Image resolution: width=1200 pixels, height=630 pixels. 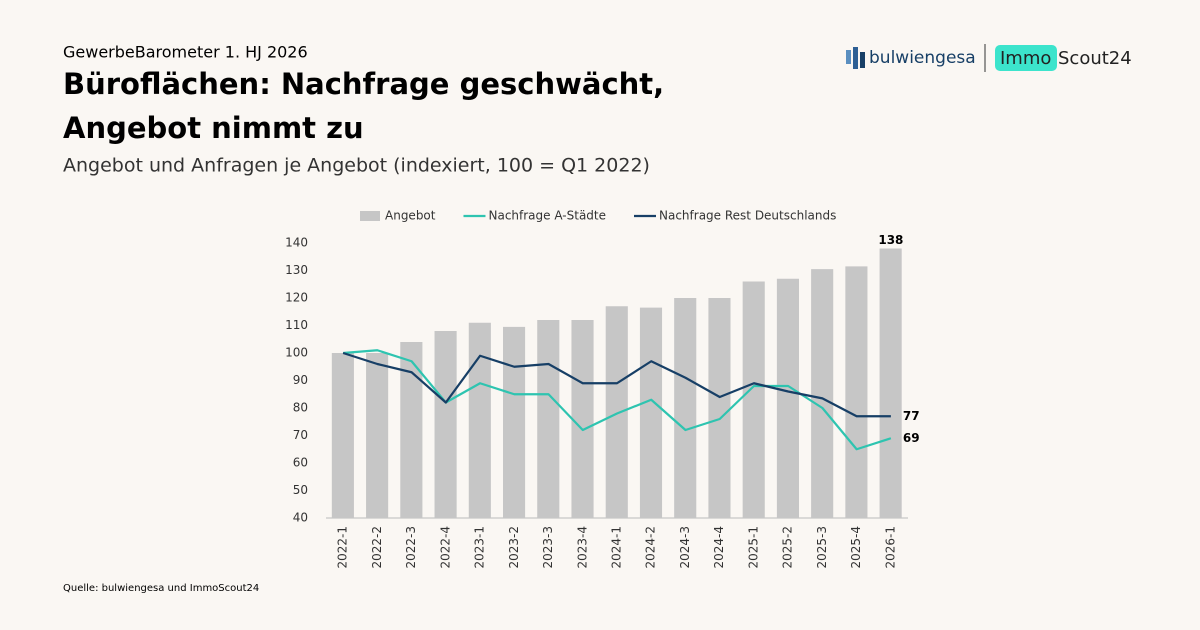 I want to click on line, so click(x=616, y=384).